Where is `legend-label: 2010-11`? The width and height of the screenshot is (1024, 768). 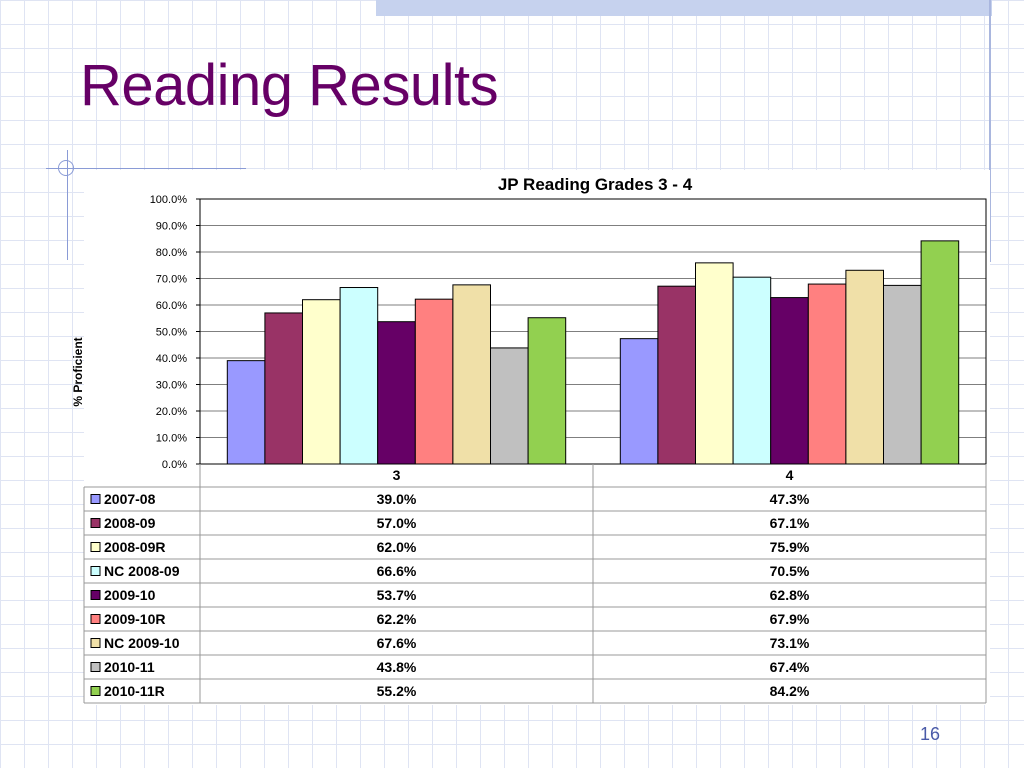 legend-label: 2010-11 is located at coordinates (129, 667).